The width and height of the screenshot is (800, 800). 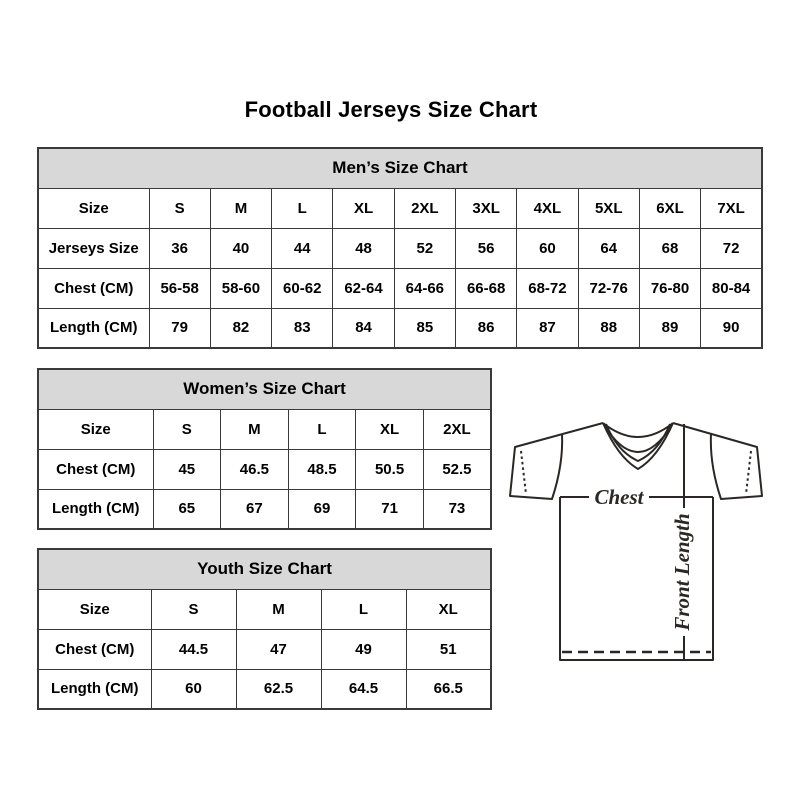 I want to click on value-cell: 44, so click(x=302, y=248).